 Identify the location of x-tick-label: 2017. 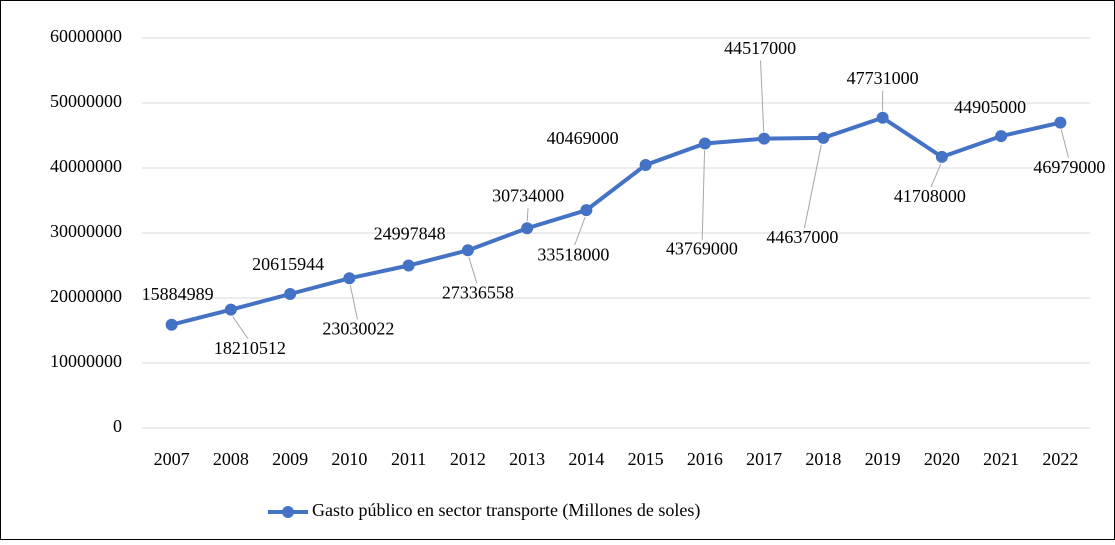
(764, 459).